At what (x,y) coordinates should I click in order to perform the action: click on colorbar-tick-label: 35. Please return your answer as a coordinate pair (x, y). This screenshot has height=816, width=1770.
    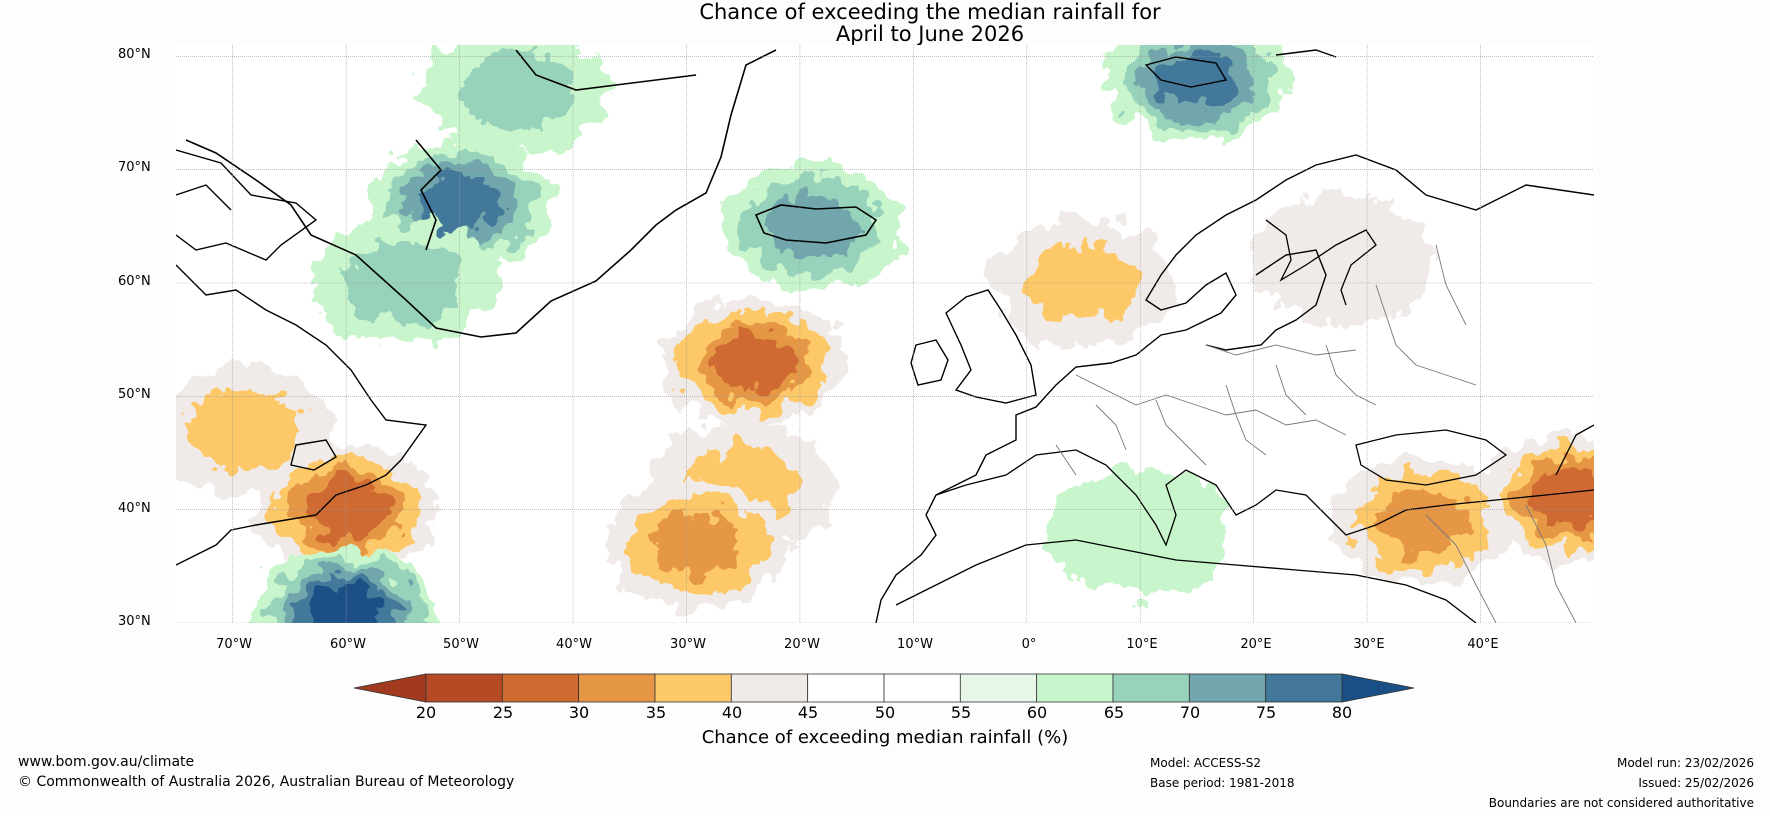
    Looking at the image, I should click on (656, 712).